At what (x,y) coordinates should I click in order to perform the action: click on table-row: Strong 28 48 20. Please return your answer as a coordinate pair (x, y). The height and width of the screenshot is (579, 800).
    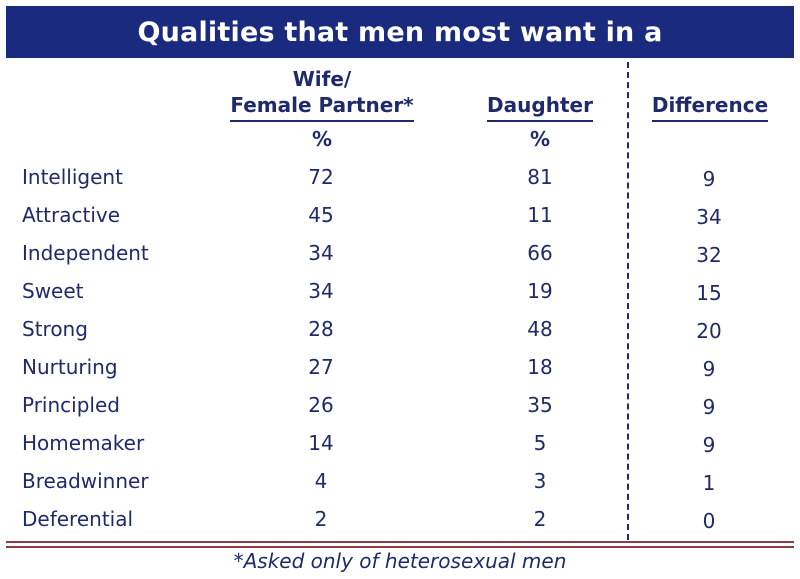
    Looking at the image, I should click on (400, 336).